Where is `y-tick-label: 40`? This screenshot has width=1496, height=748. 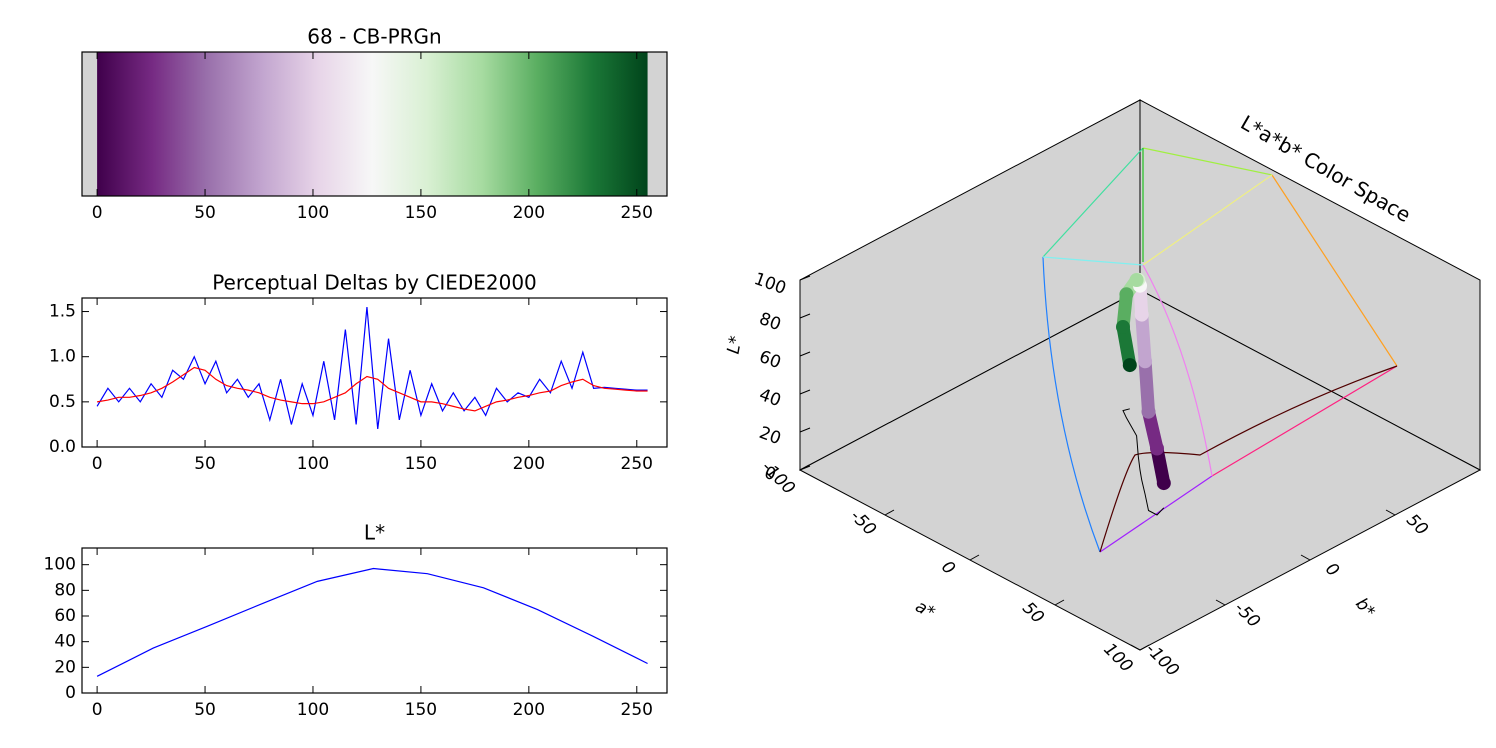 y-tick-label: 40 is located at coordinates (65, 642).